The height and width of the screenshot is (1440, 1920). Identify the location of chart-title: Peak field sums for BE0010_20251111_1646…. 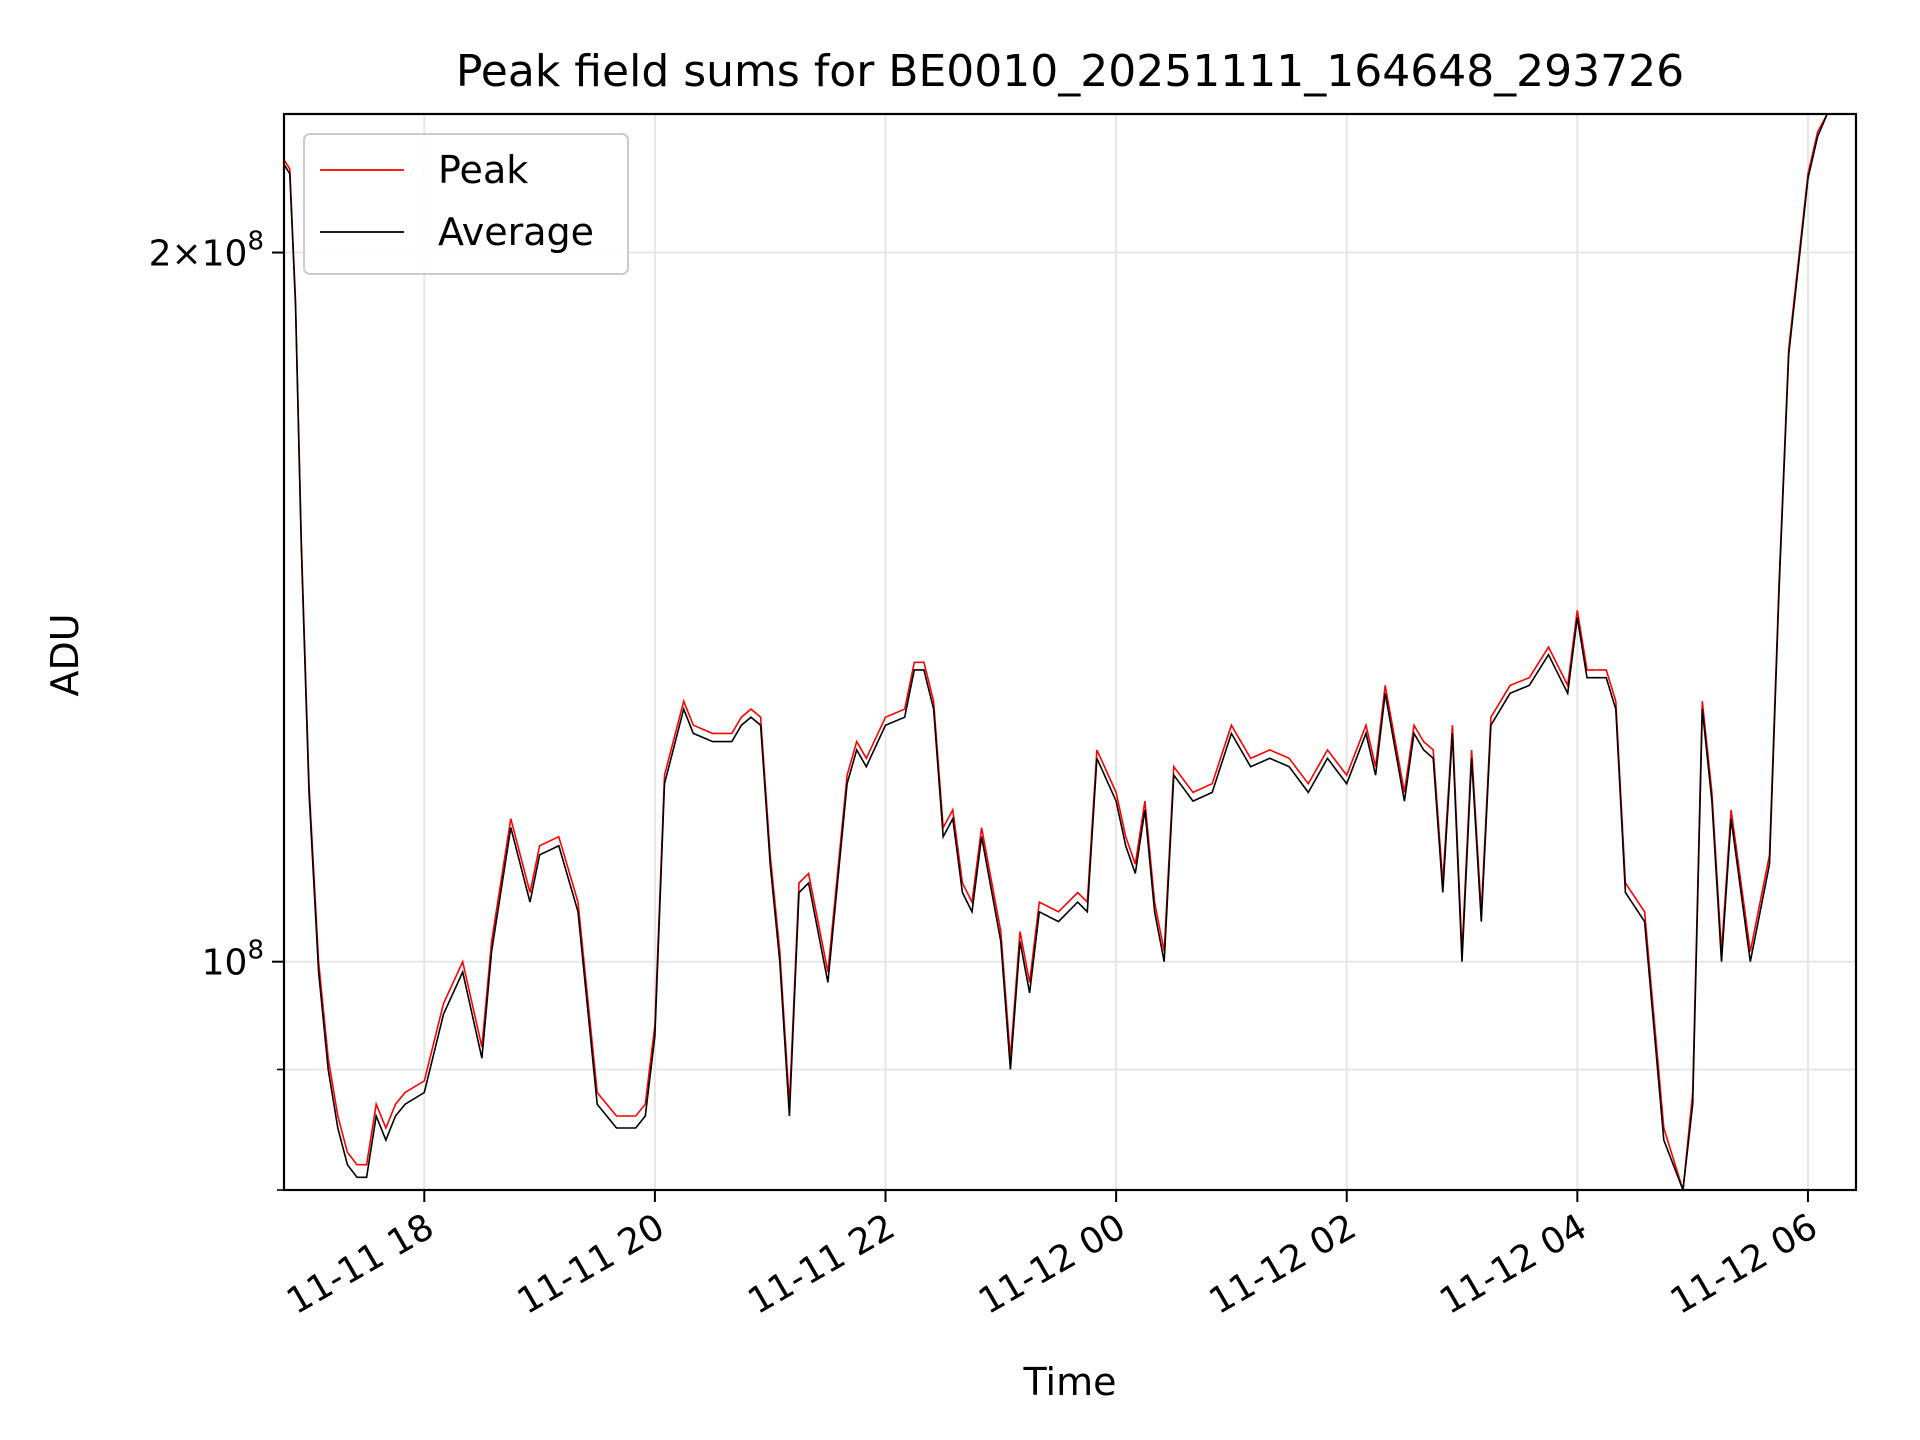
(1070, 71).